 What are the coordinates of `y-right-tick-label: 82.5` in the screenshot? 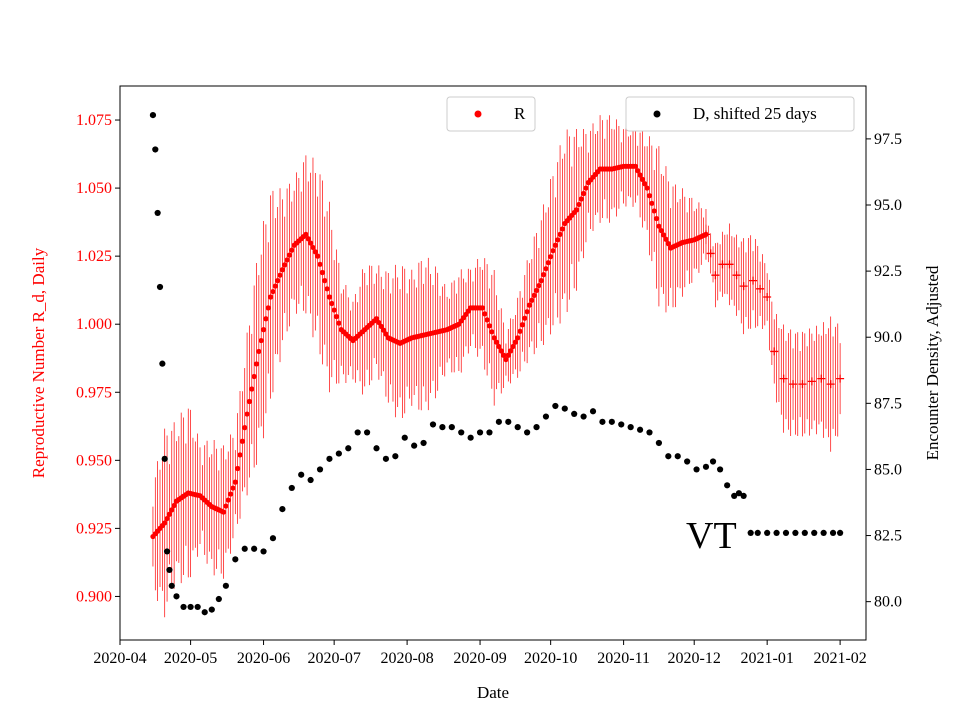 It's located at (888, 536).